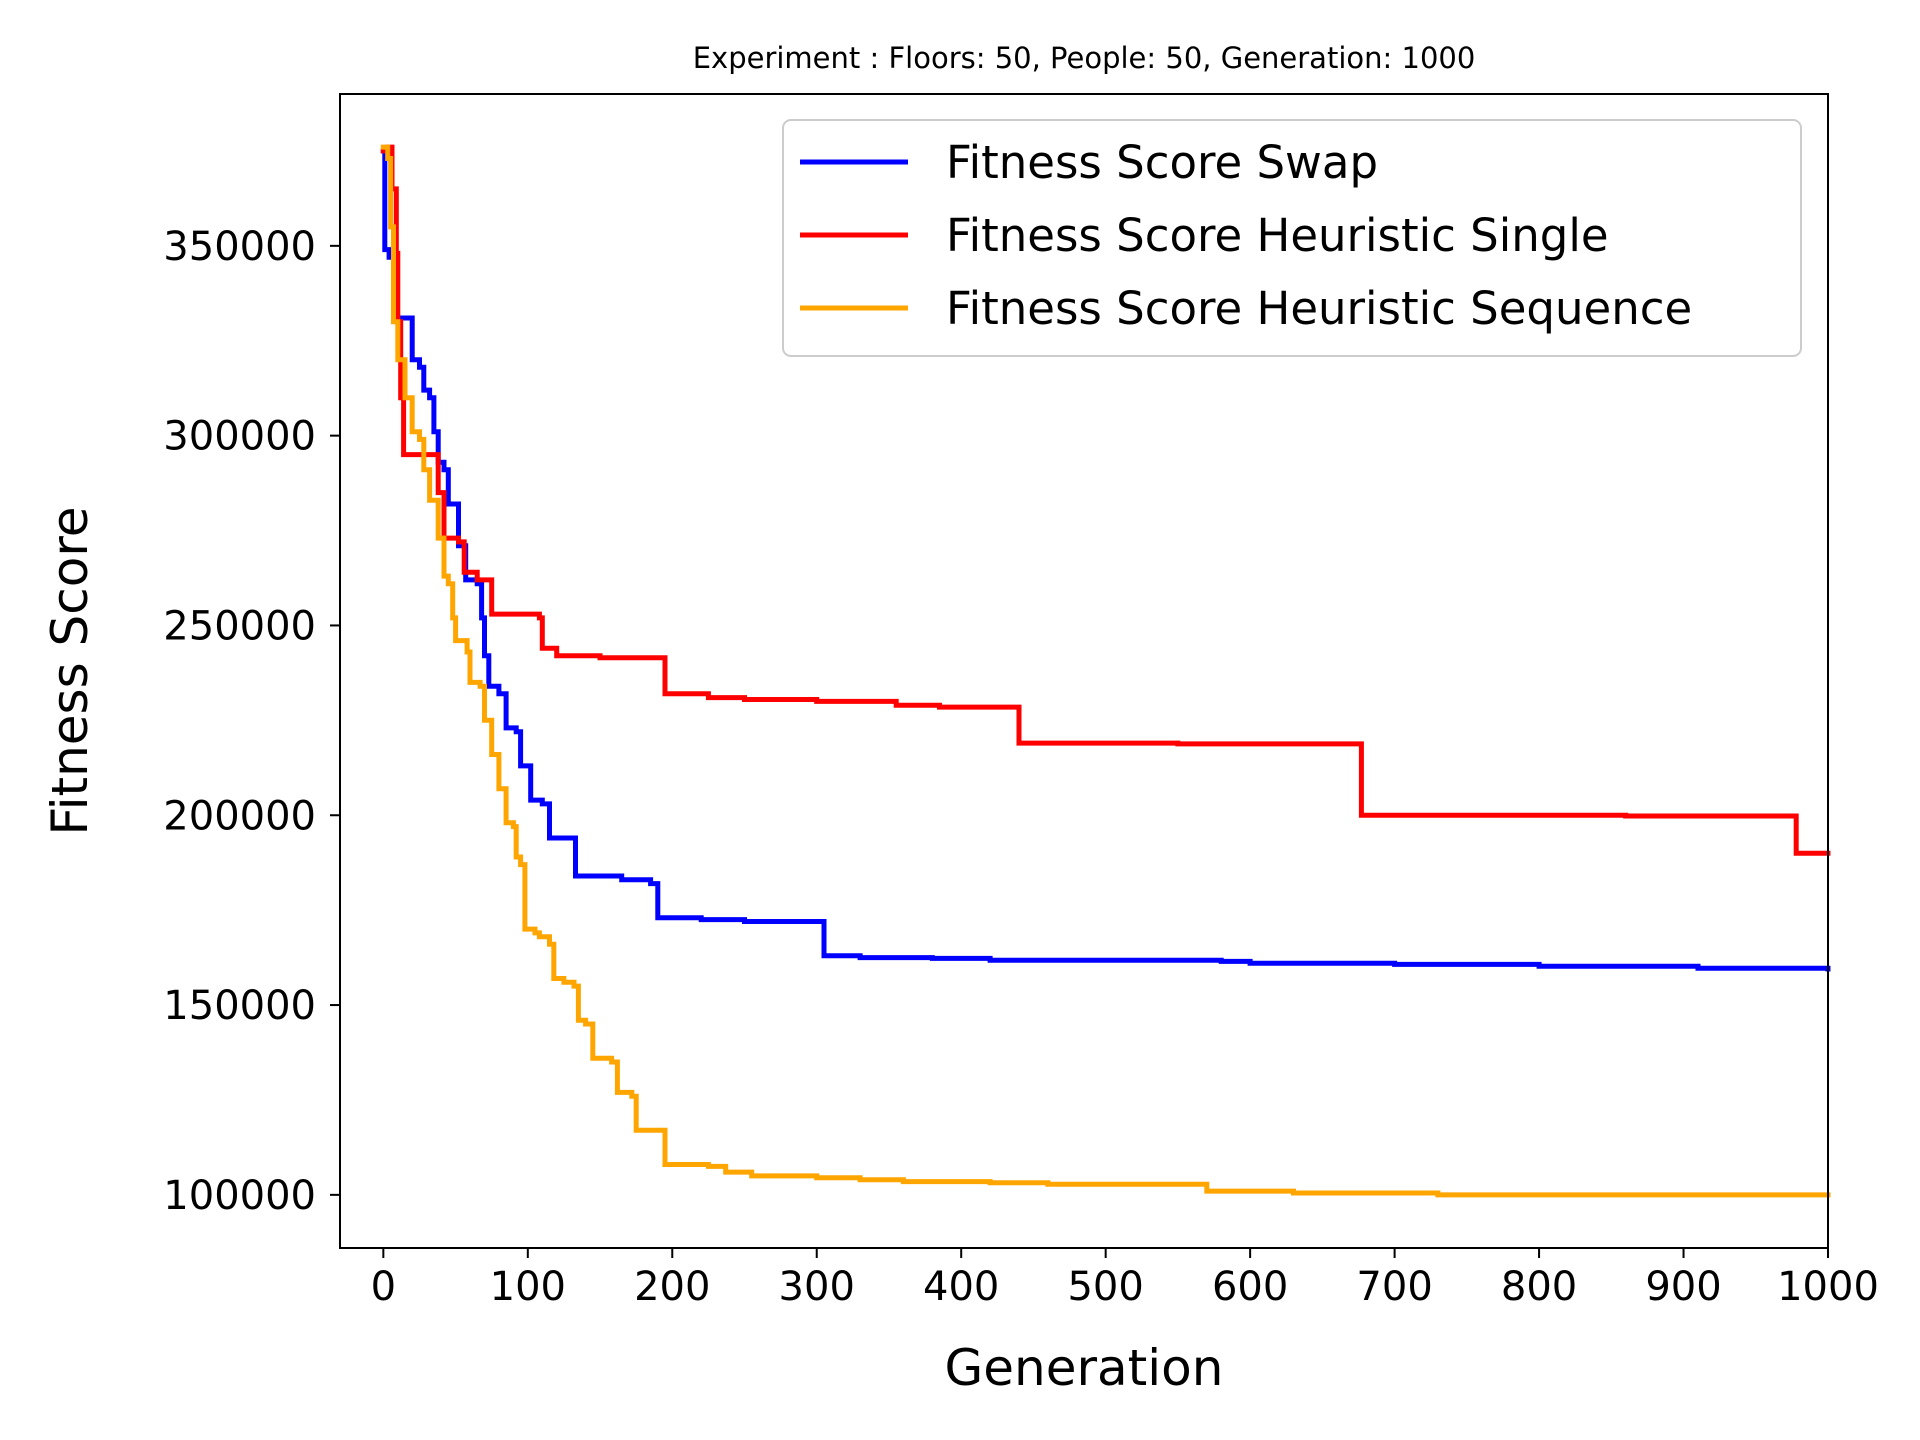 Image resolution: width=1920 pixels, height=1440 pixels. What do you see at coordinates (239, 437) in the screenshot?
I see `y-tick-label: 300000` at bounding box center [239, 437].